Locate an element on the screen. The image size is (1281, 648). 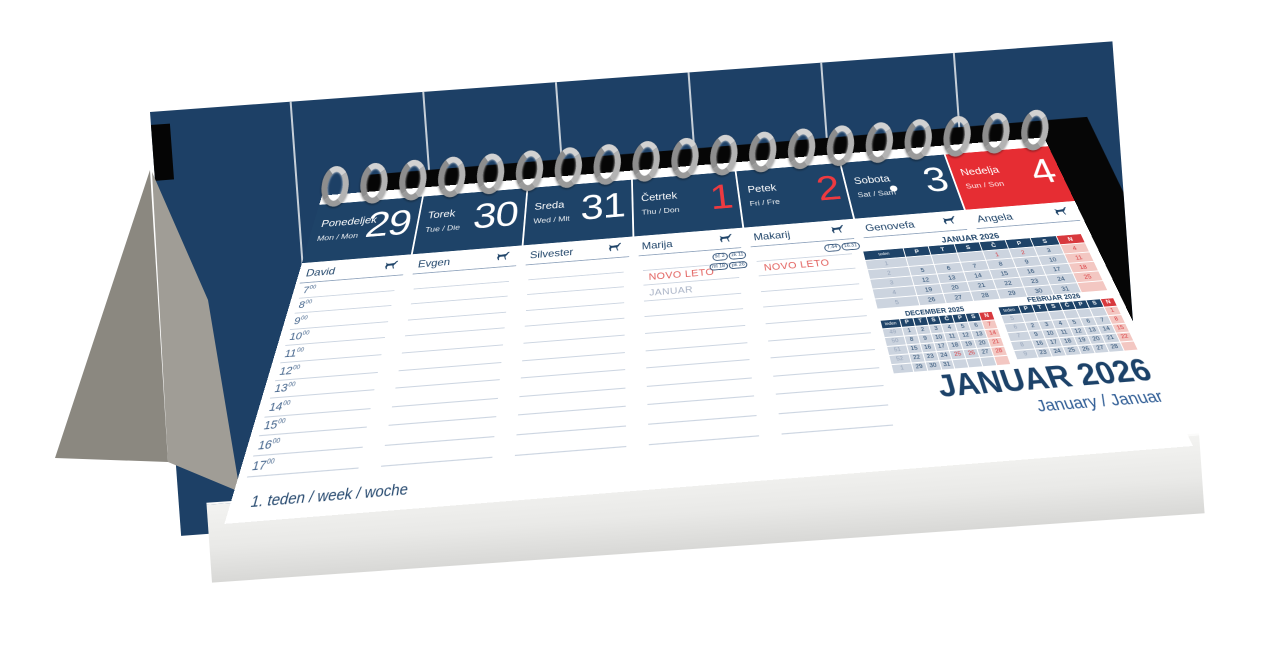
time-label: 1300 is located at coordinates (284, 388).